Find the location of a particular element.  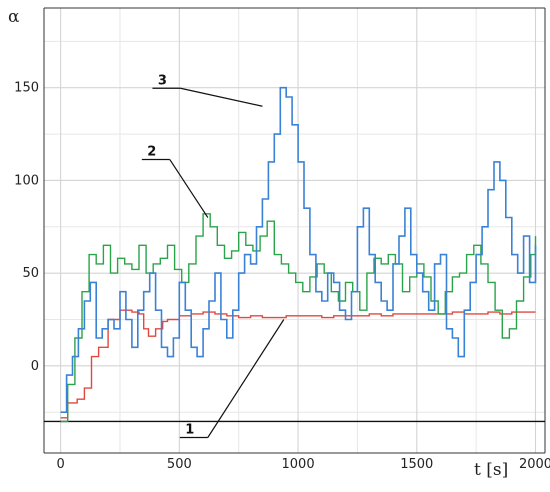

y-tick-label: 100 is located at coordinates (26, 180).